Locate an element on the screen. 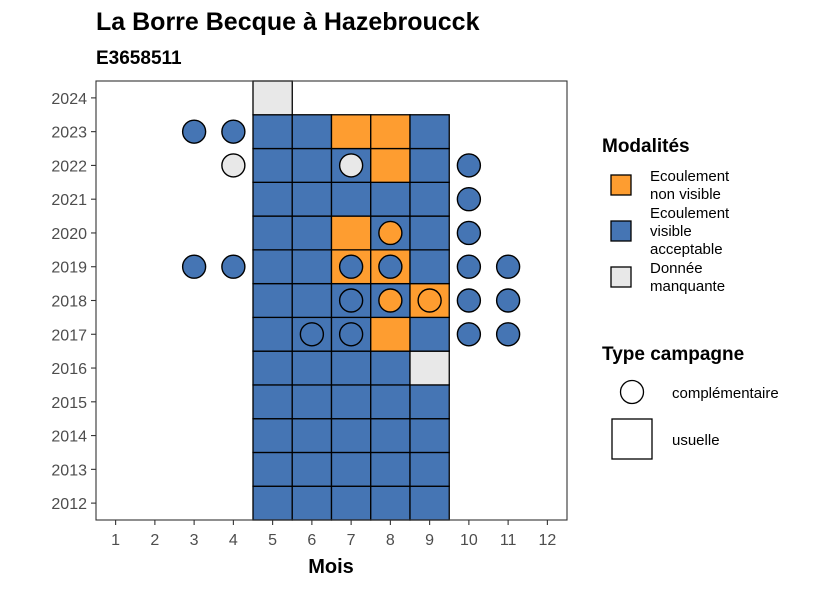 The width and height of the screenshot is (826, 590). legend-label-ecoulement_non_visible: Ecoulement is located at coordinates (690, 176).